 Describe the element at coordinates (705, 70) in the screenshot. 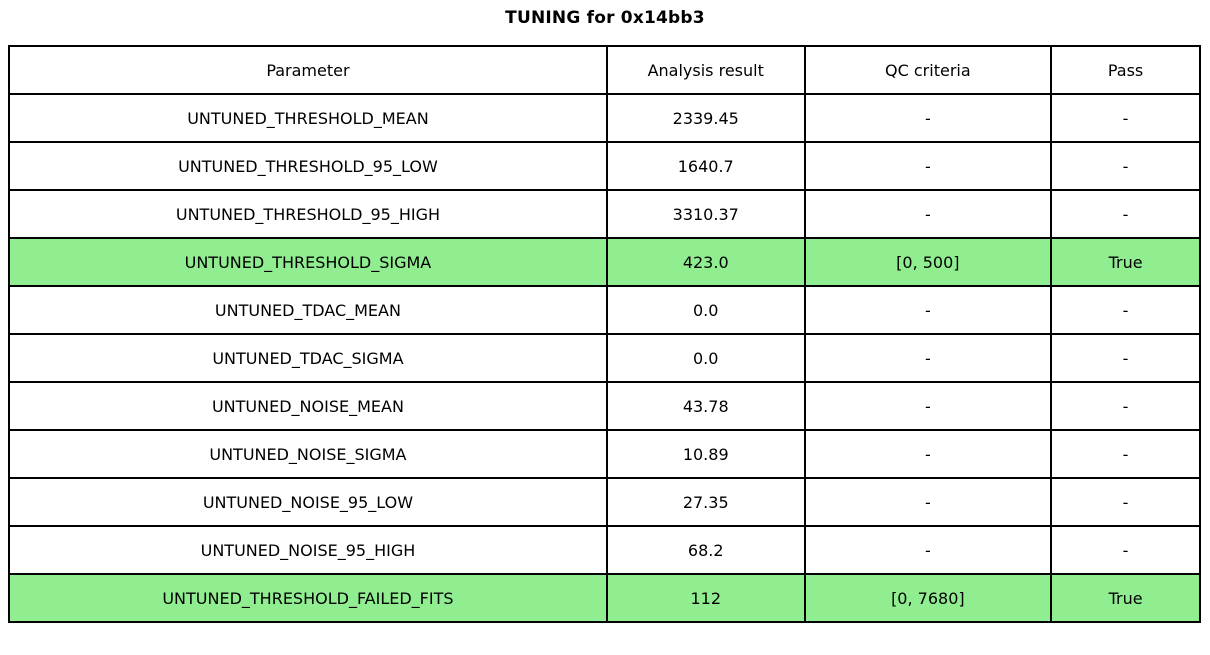

I see `column-header-analysis-result: Analysis result` at that location.